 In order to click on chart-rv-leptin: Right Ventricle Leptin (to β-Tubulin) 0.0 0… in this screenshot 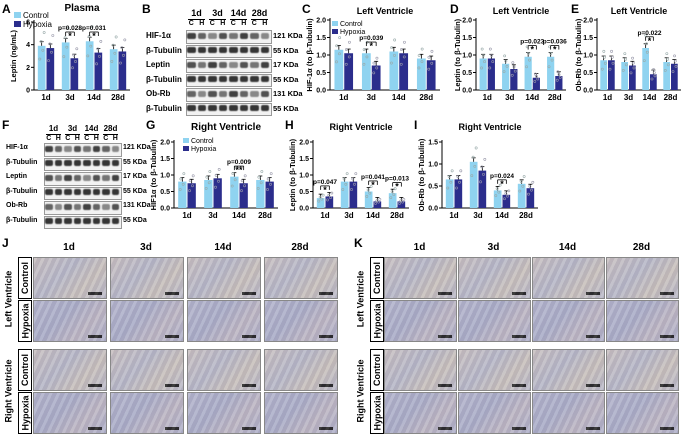, I will do `click(348, 171)`.